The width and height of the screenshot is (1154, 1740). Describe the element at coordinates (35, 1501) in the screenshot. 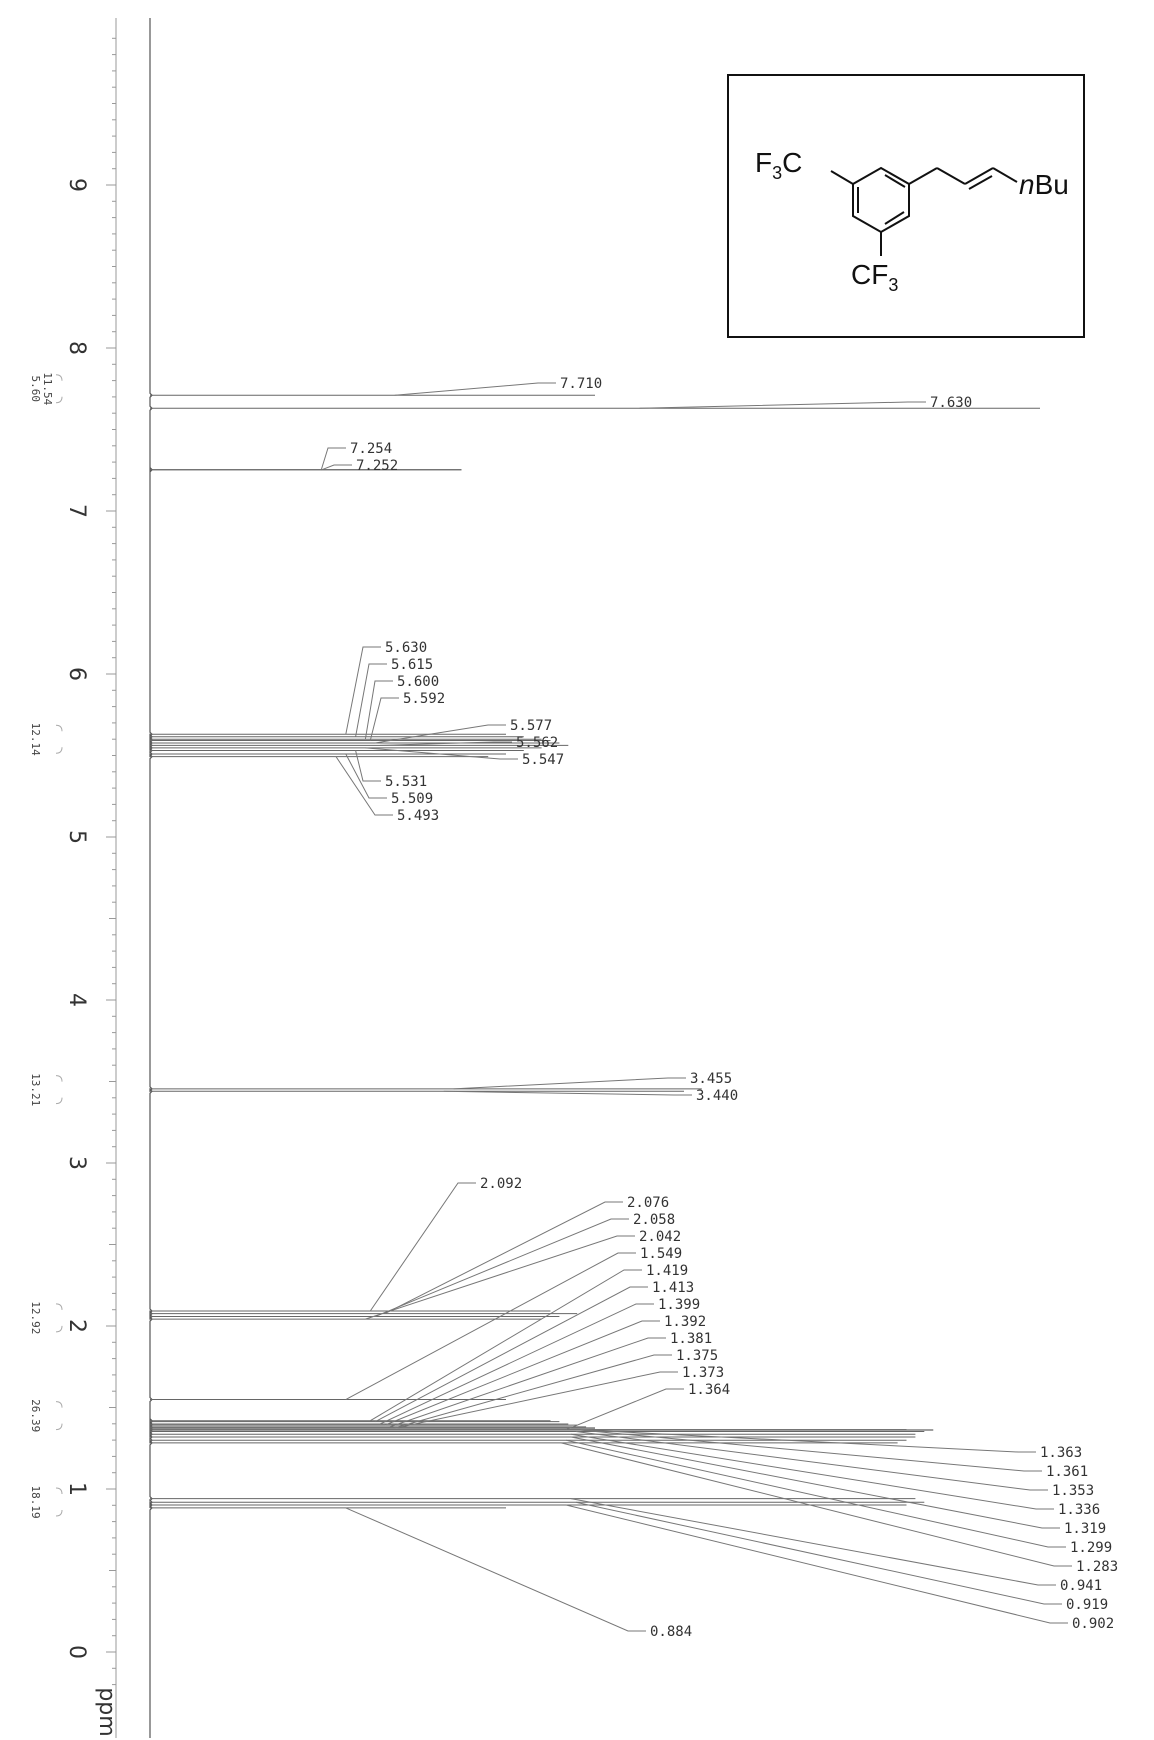

I see `integral-value: 18.19` at that location.